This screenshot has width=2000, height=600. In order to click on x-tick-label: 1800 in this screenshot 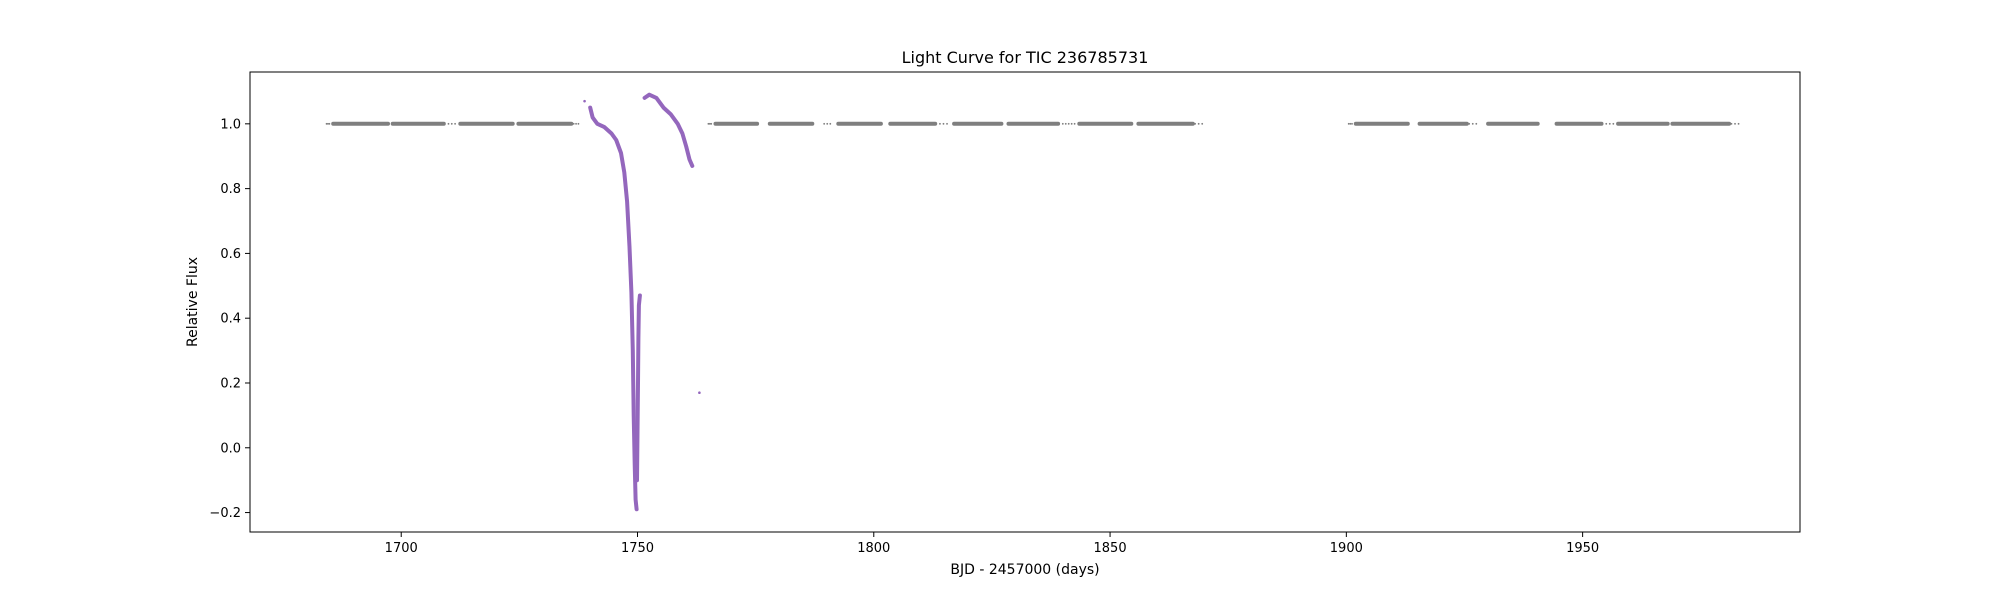, I will do `click(873, 548)`.